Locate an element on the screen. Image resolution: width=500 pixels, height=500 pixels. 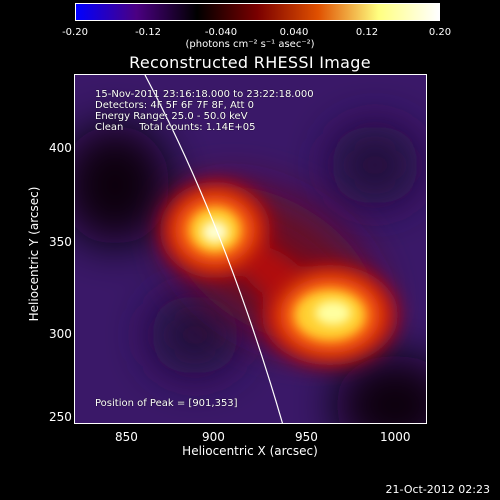
timestamp: 21-Oct-2012 02:23 is located at coordinates (437, 489).